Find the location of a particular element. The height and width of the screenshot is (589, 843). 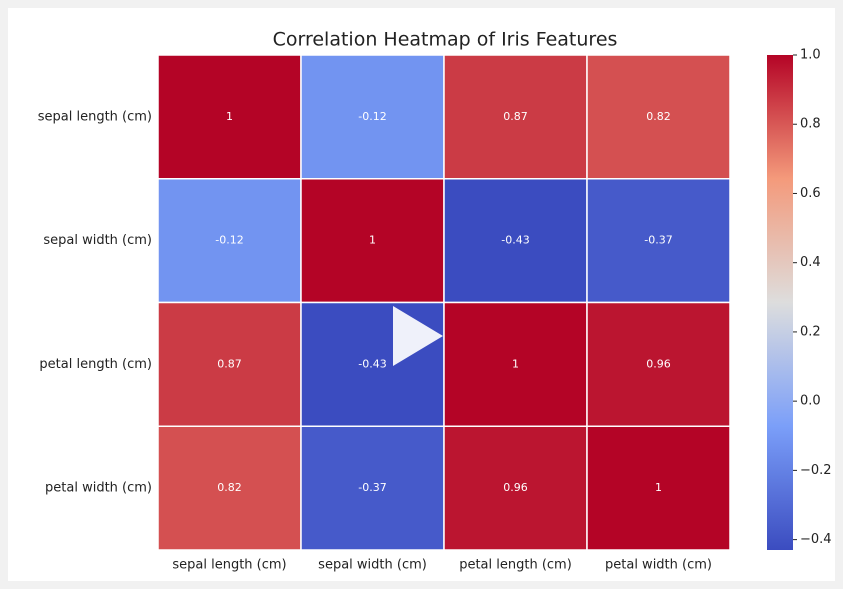

colorbar-tick-label: 1.0 is located at coordinates (810, 55).